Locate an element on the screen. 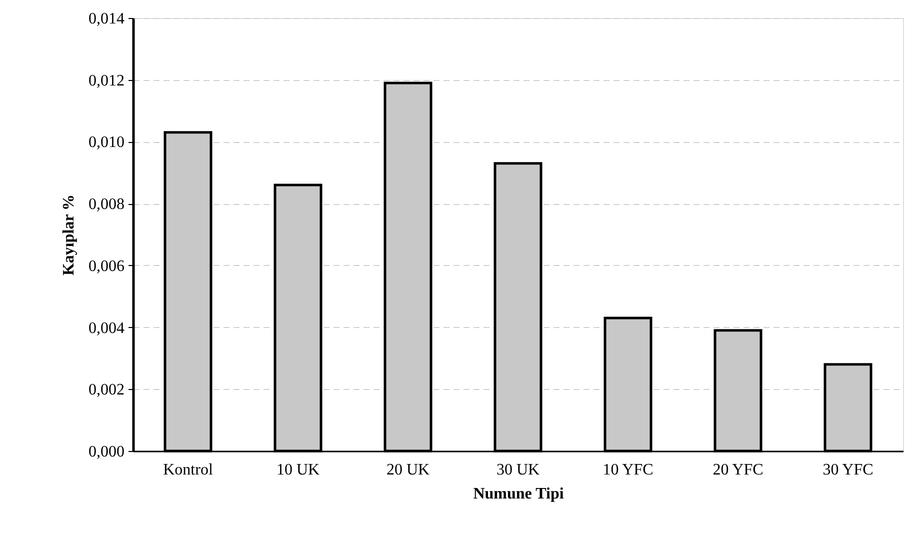  y-tick-label: 0,008 is located at coordinates (106, 205).